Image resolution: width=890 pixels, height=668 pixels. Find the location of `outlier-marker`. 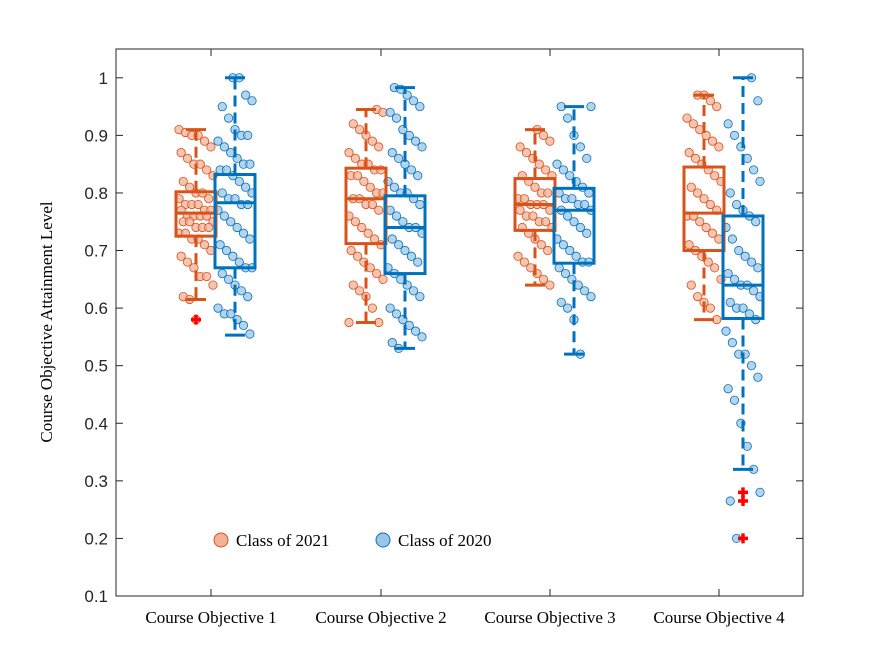

outlier-marker is located at coordinates (743, 492).